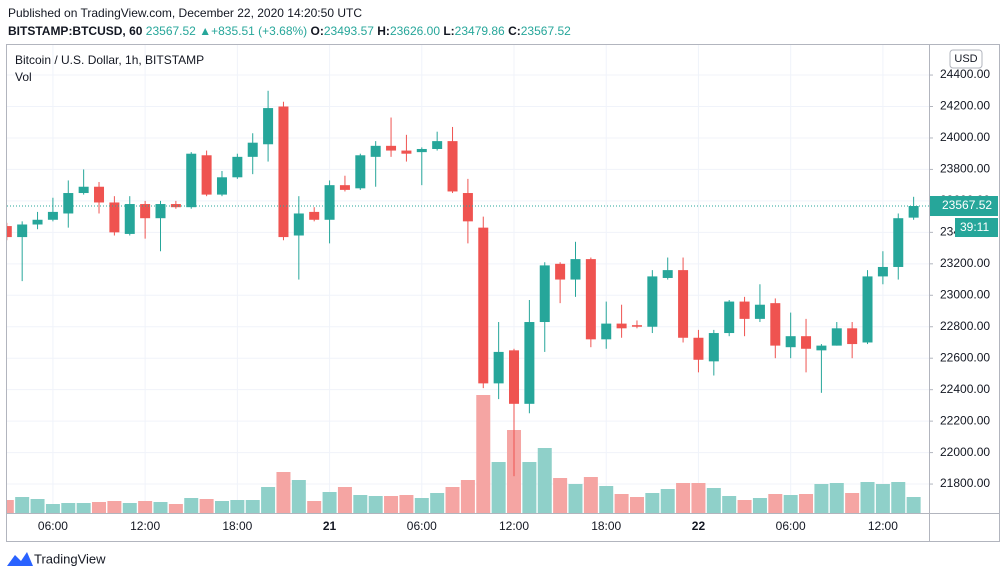 Image resolution: width=1006 pixels, height=578 pixels. Describe the element at coordinates (514, 526) in the screenshot. I see `x-tick-label: 12:00` at that location.